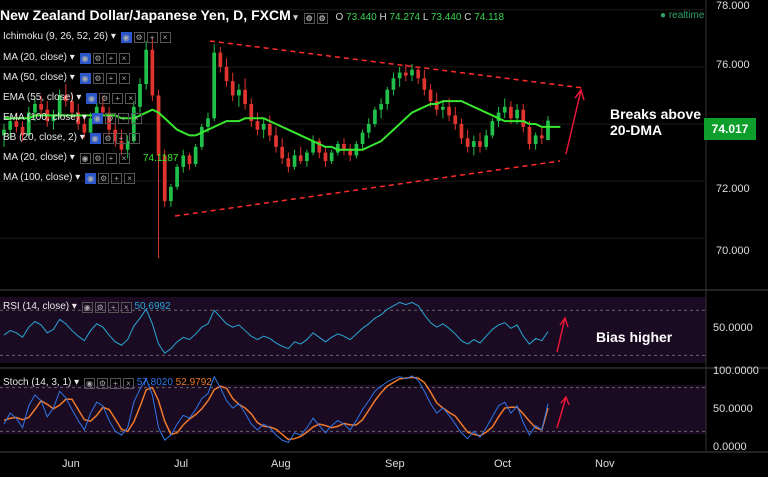 Image resolution: width=768 pixels, height=477 pixels. I want to click on indicator-ema100: EMA (100, close) ▾ ◉ ⚙ + ×, so click(72, 118).